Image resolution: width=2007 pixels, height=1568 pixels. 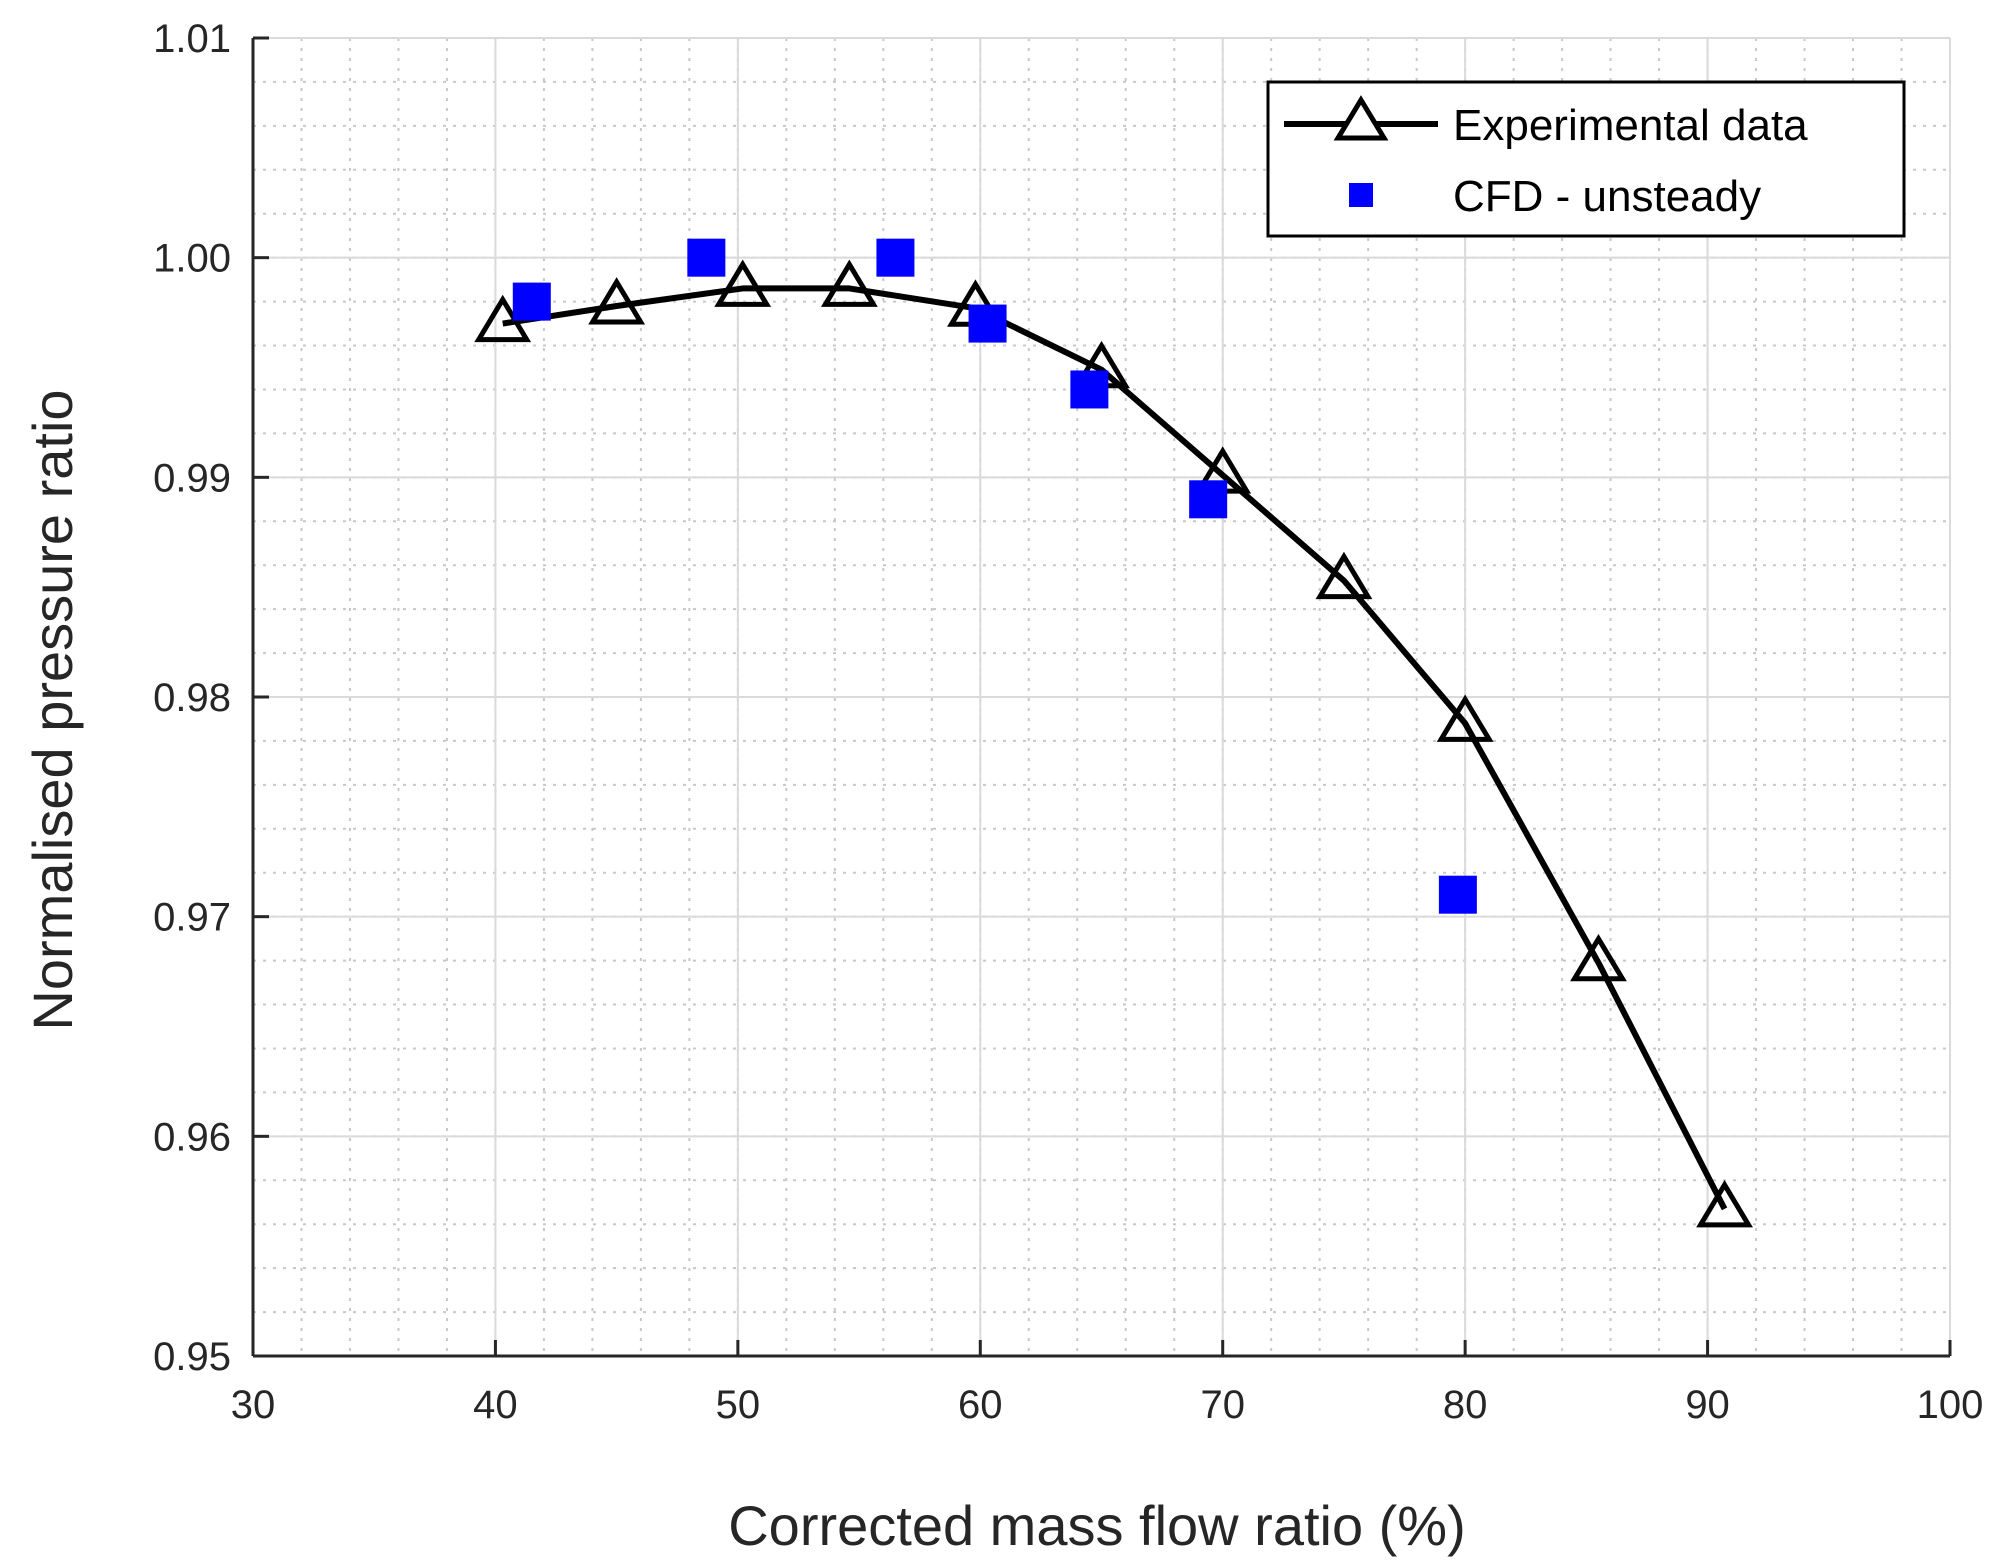 What do you see at coordinates (1607, 196) in the screenshot?
I see `legend-label-cfd: CFD - unsteady` at bounding box center [1607, 196].